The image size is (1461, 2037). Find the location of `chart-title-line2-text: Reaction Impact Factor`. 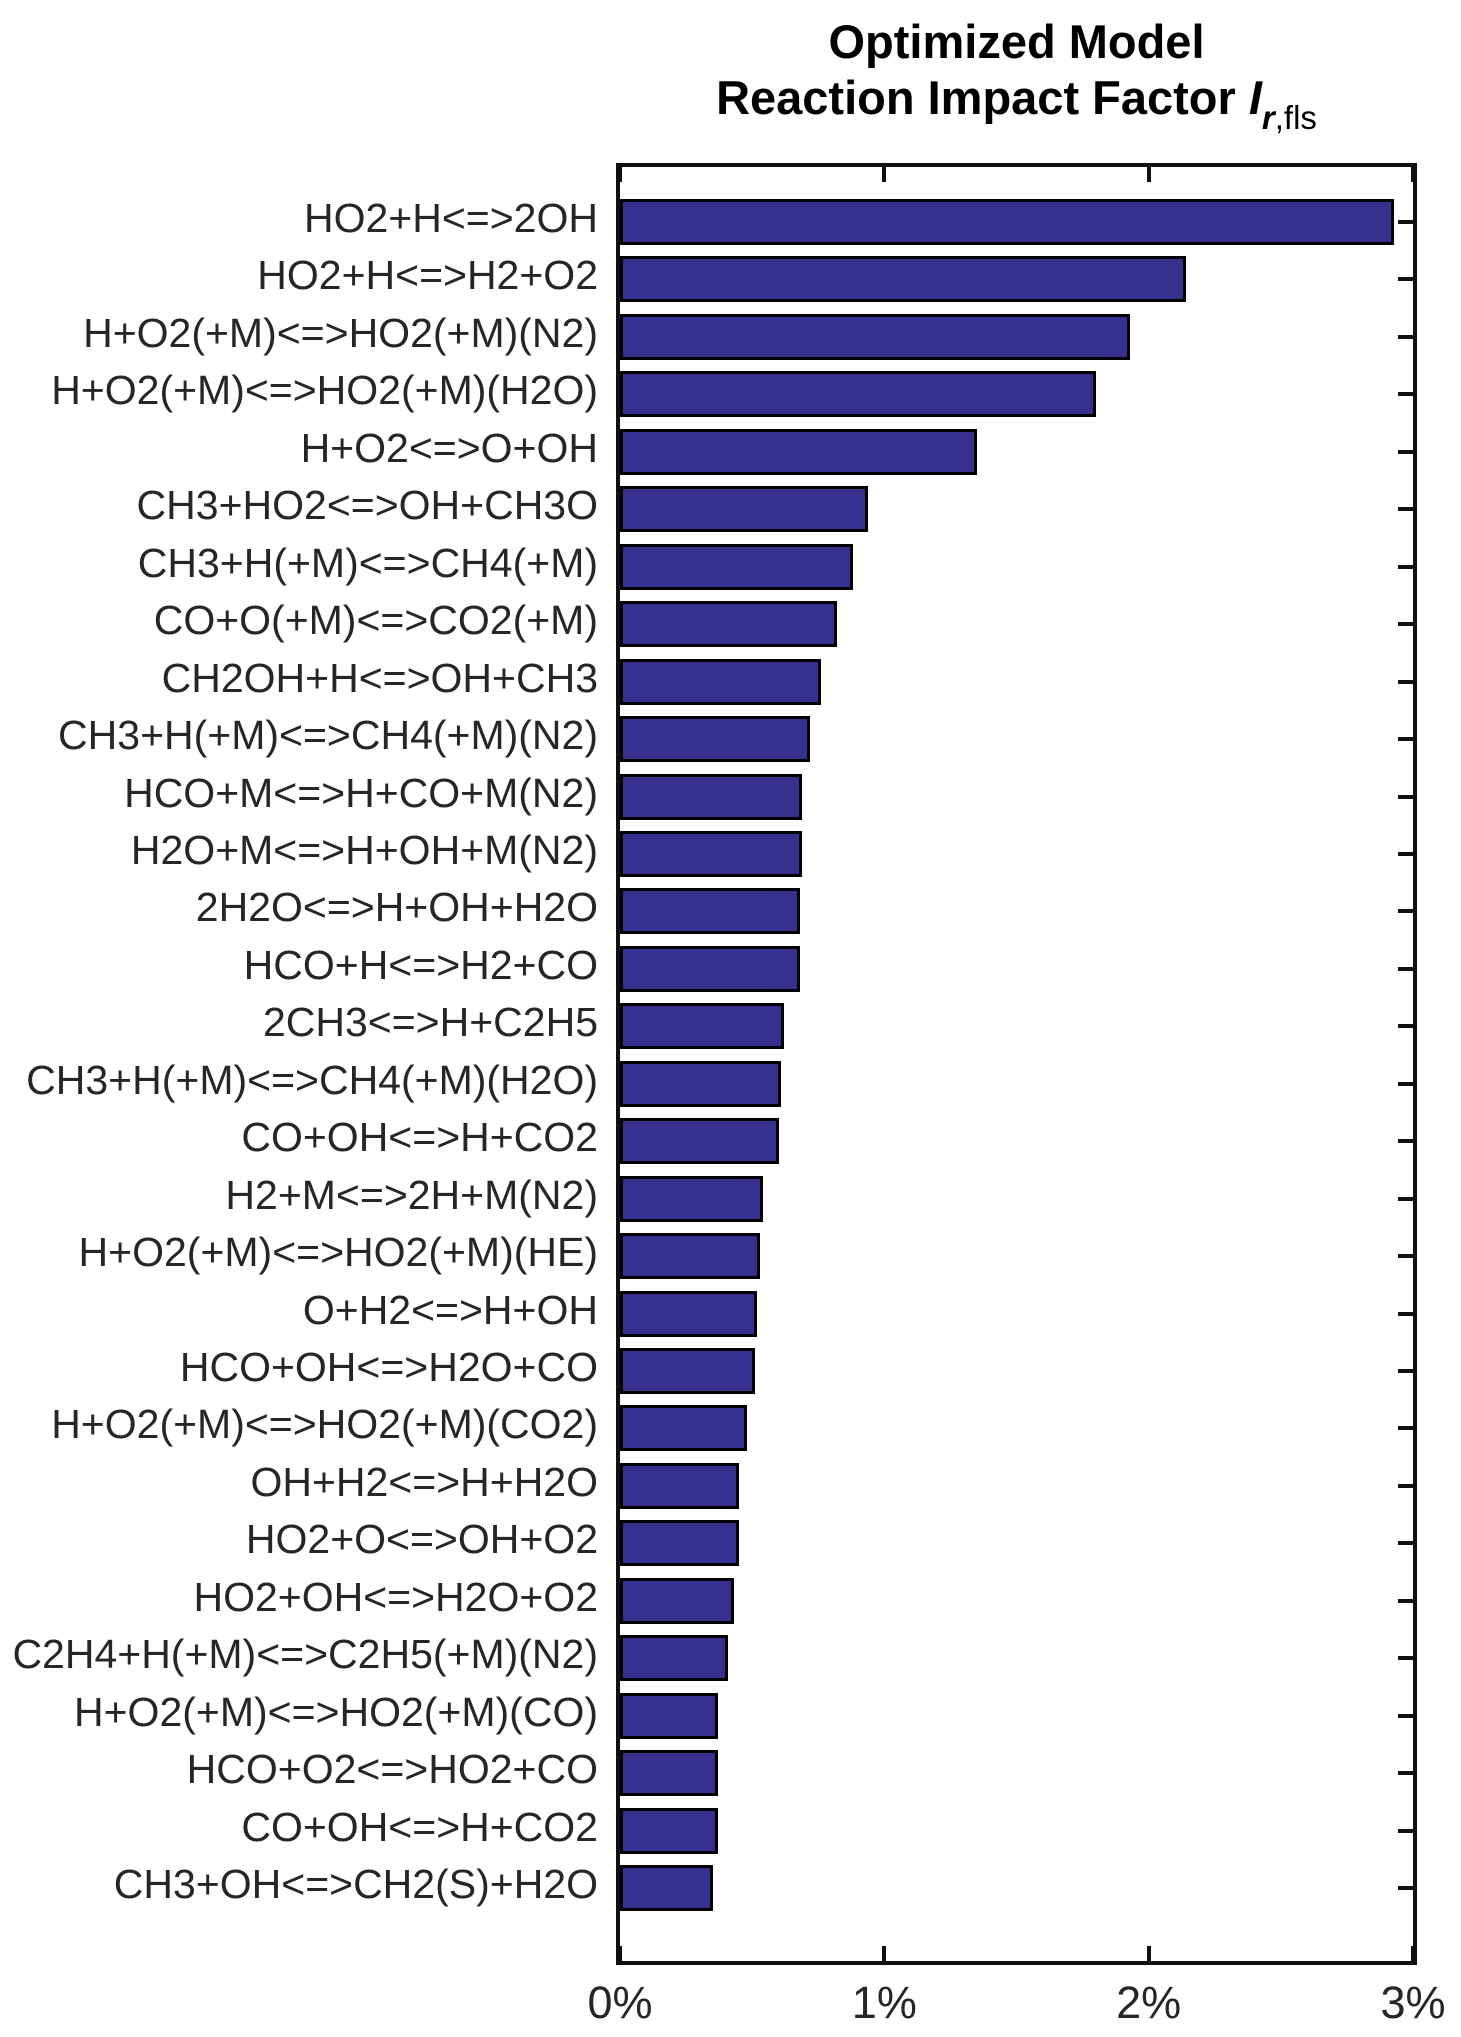

chart-title-line2-text: Reaction Impact Factor is located at coordinates (982, 97).